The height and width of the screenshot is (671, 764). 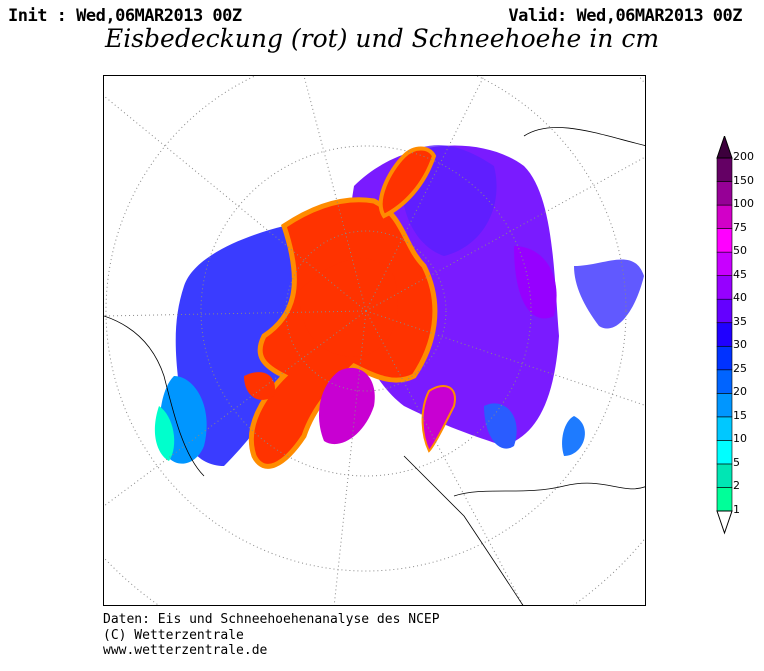 What do you see at coordinates (125, 16) in the screenshot?
I see `init-time: Init : Wed,06MAR2013 00Z` at bounding box center [125, 16].